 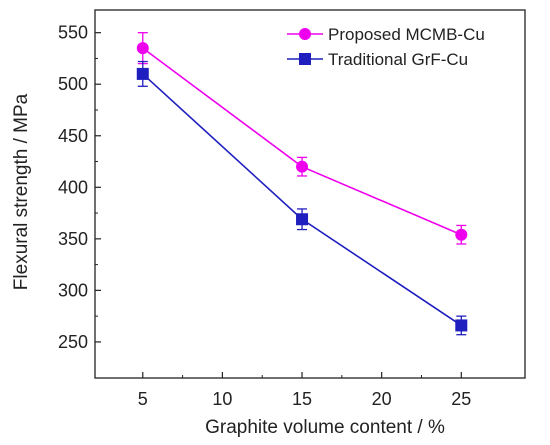 I want to click on x-tick-label: 25, so click(x=461, y=399).